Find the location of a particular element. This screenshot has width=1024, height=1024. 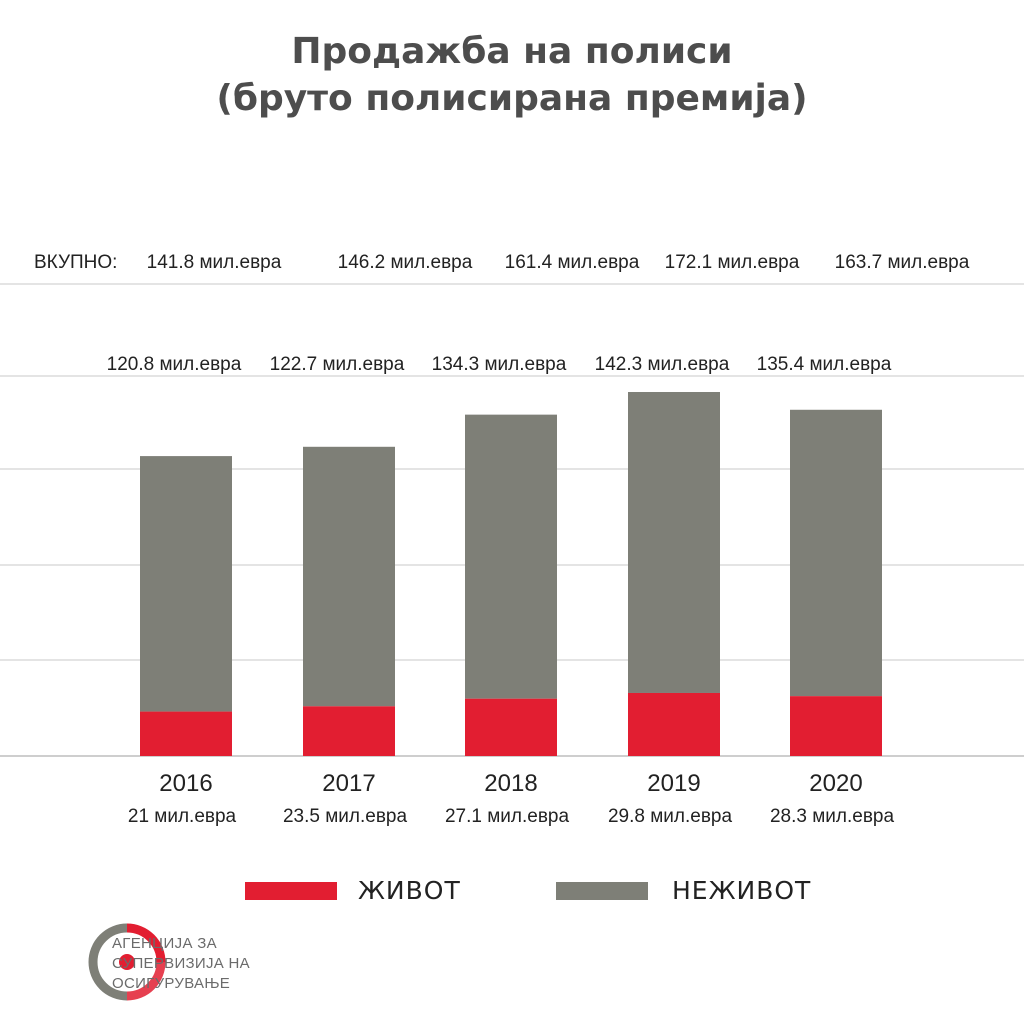

life-value-label-2017: 23.5 мил.евра is located at coordinates (345, 816).